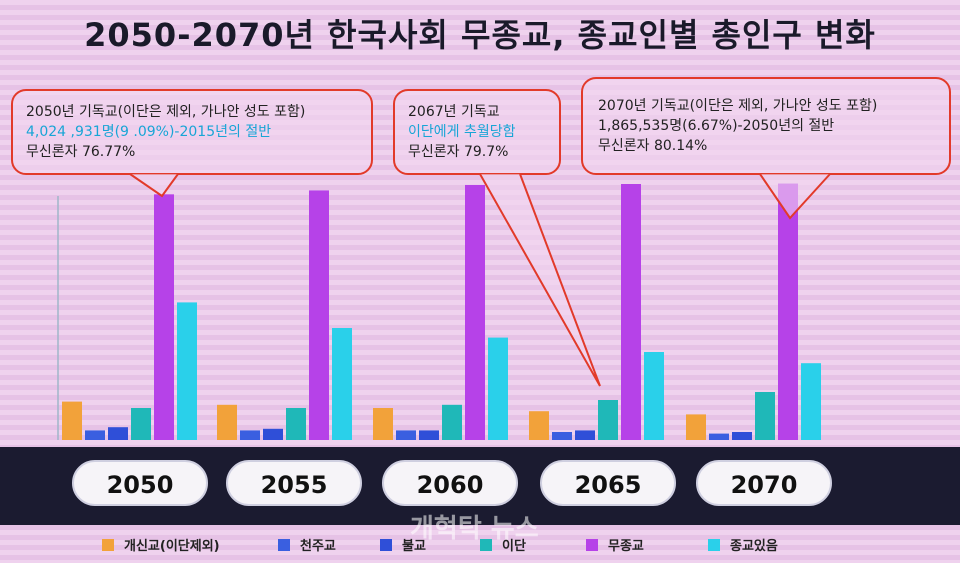 The image size is (960, 563). Describe the element at coordinates (765, 416) in the screenshot. I see `bar-heresy-2070` at that location.